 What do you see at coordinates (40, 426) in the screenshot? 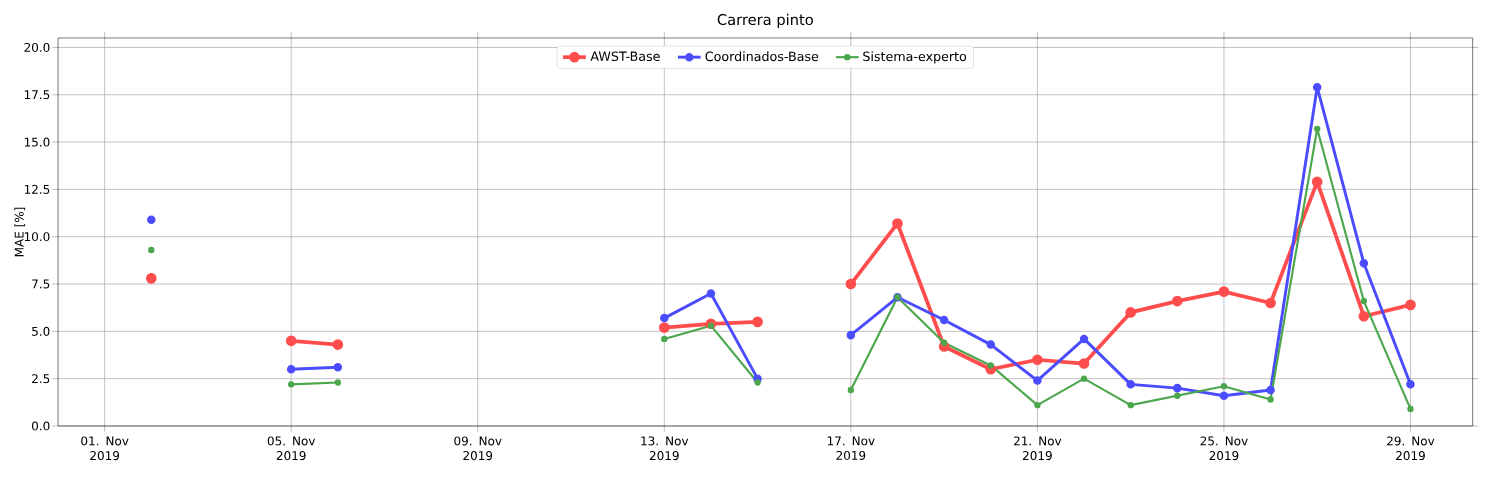
I see `y-tick-label: 0.0` at bounding box center [40, 426].